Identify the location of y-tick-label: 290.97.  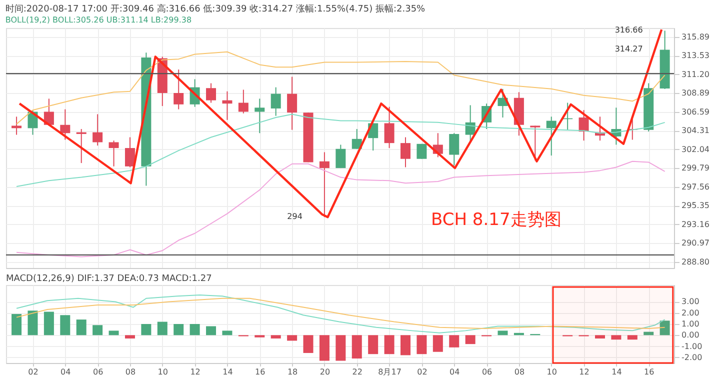
(696, 243).